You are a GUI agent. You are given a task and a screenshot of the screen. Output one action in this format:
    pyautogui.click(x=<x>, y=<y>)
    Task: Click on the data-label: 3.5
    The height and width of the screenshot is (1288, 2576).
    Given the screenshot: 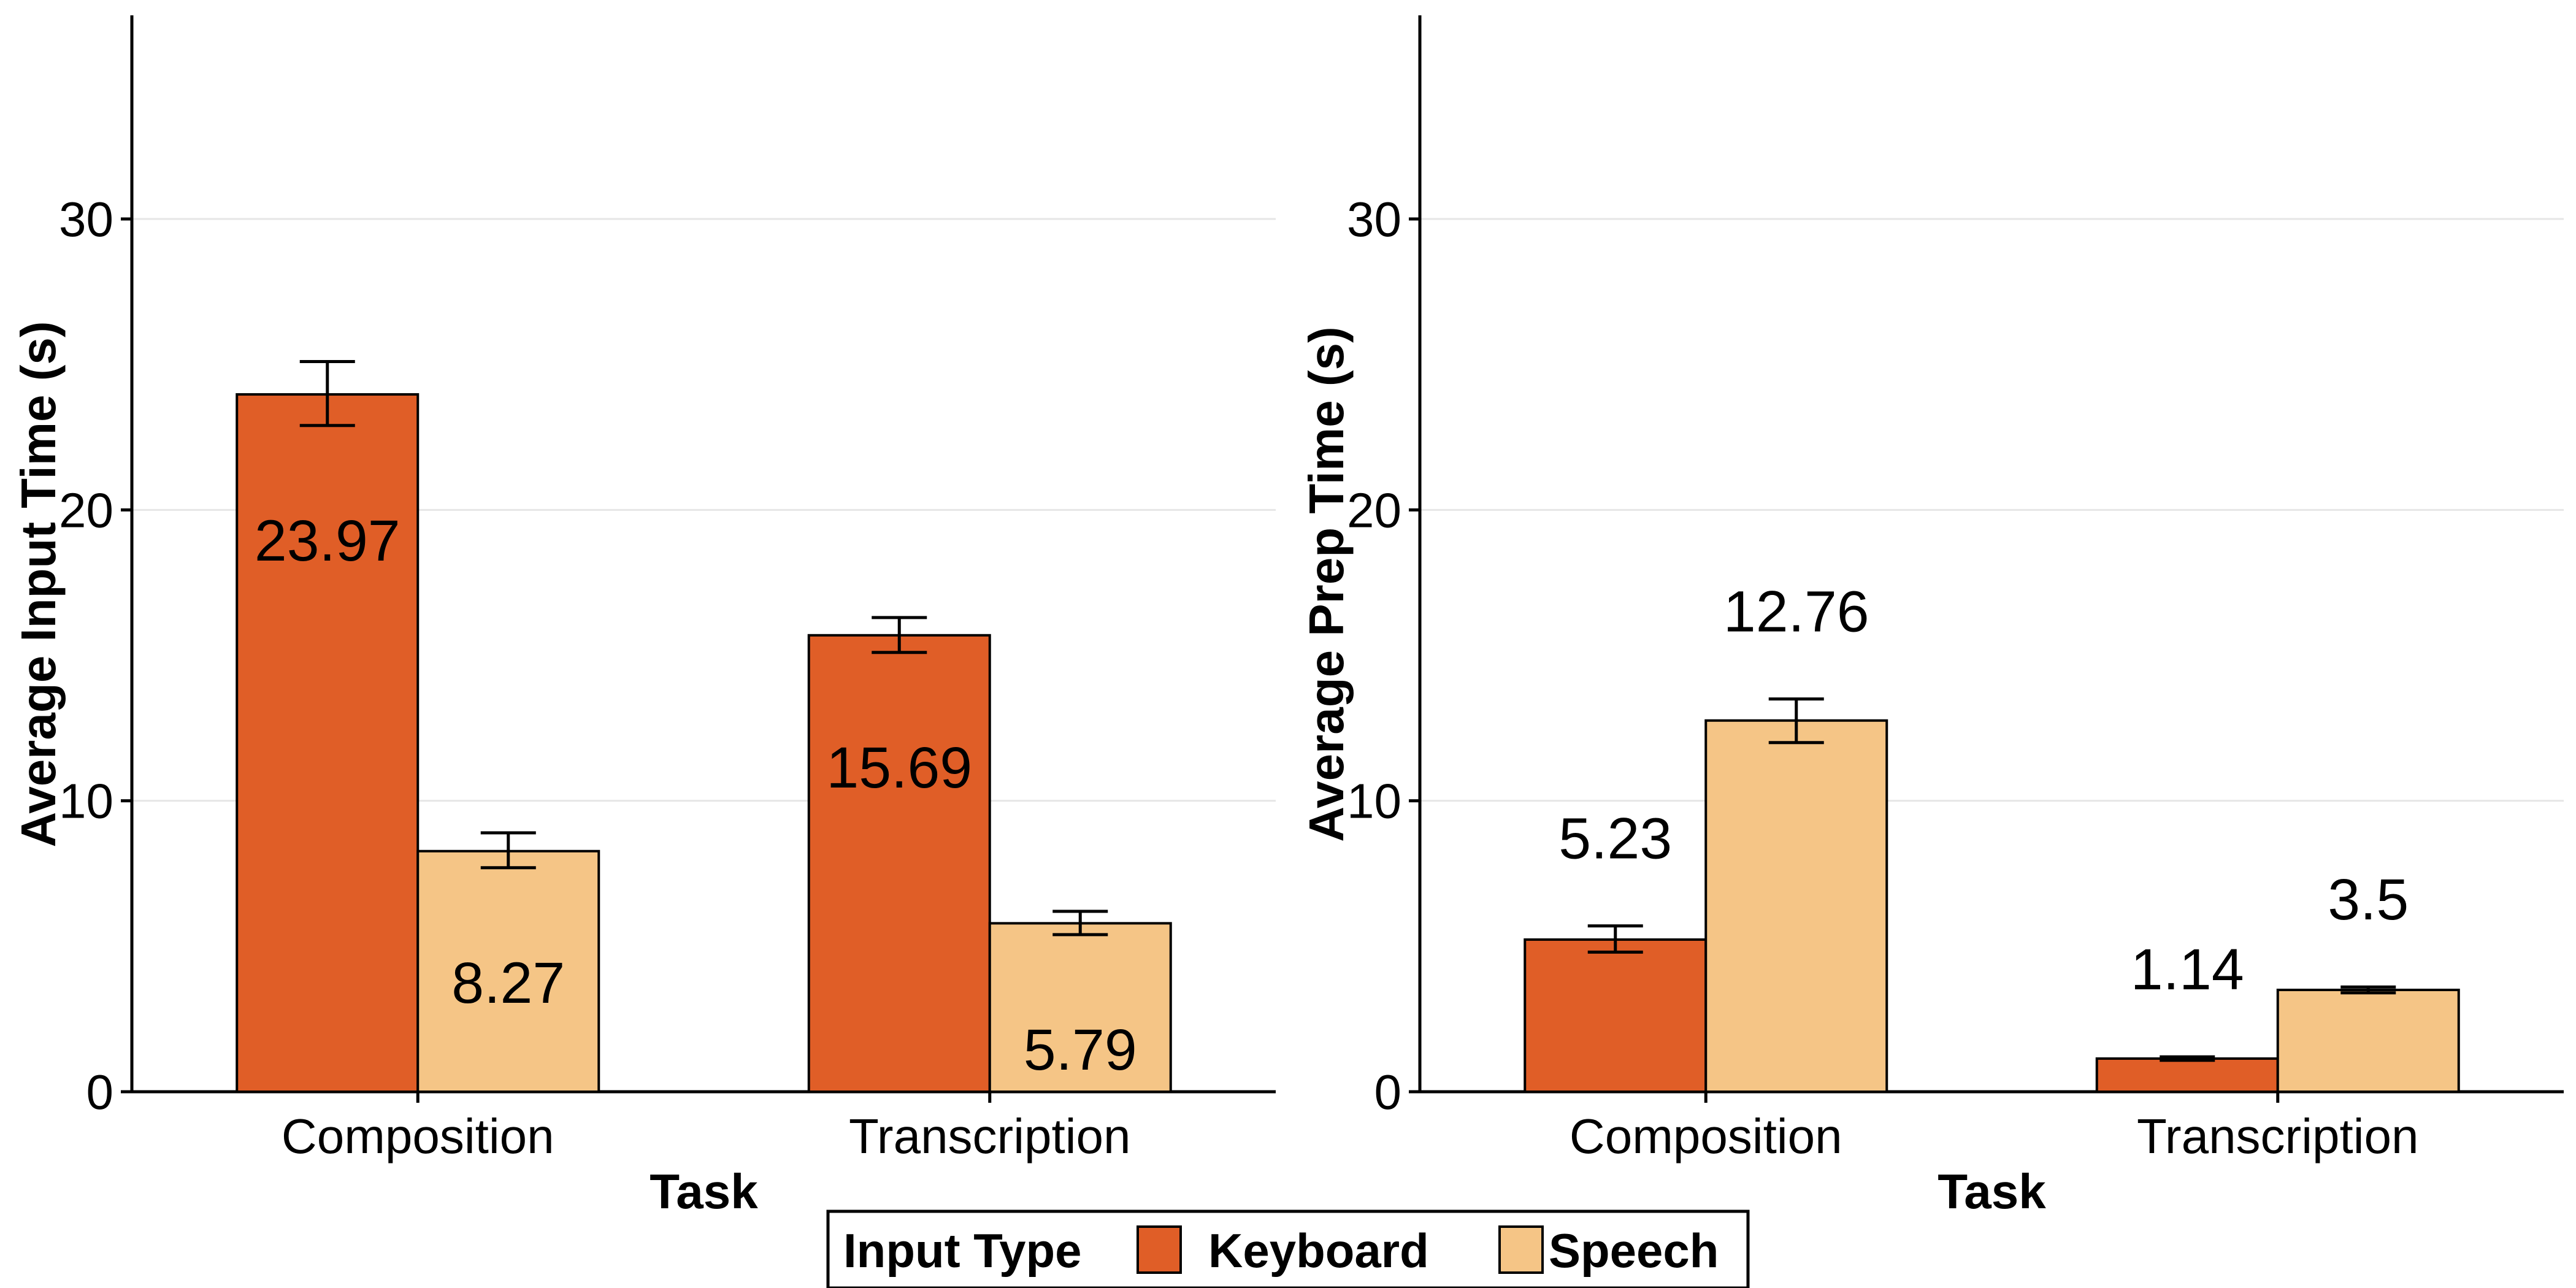 What is the action you would take?
    pyautogui.click(x=2368, y=899)
    